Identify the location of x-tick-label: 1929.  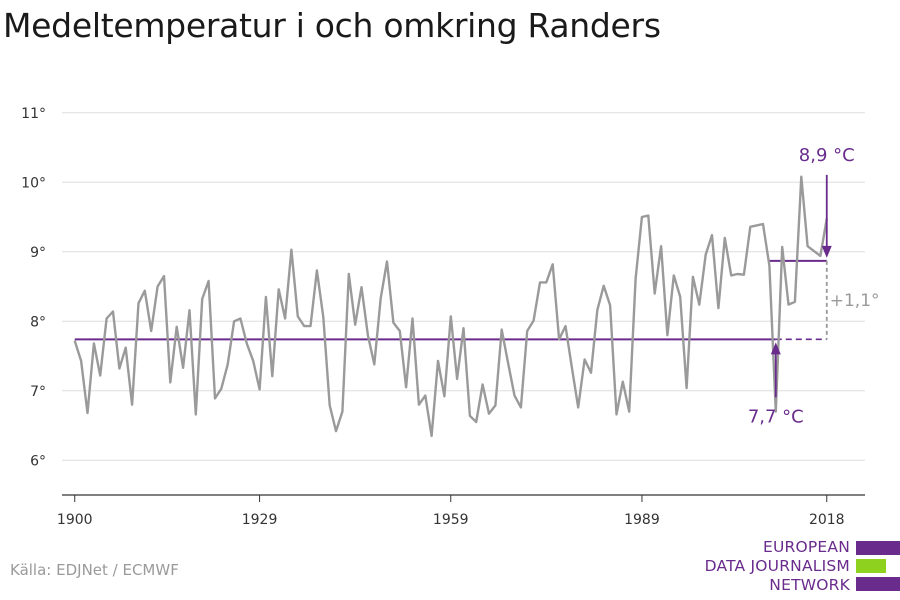
(260, 520).